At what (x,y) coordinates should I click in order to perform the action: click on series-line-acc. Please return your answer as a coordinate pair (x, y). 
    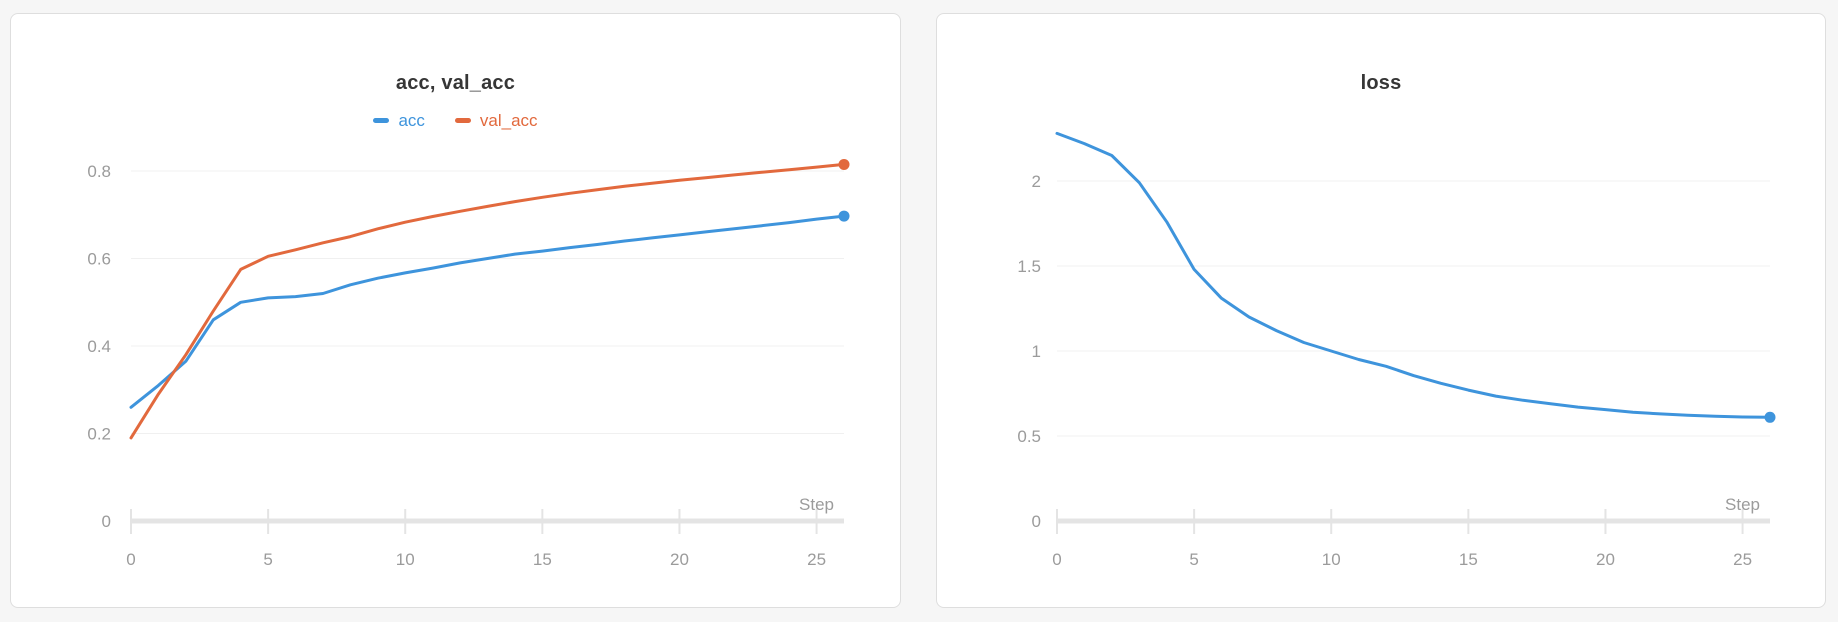
    Looking at the image, I should click on (487, 311).